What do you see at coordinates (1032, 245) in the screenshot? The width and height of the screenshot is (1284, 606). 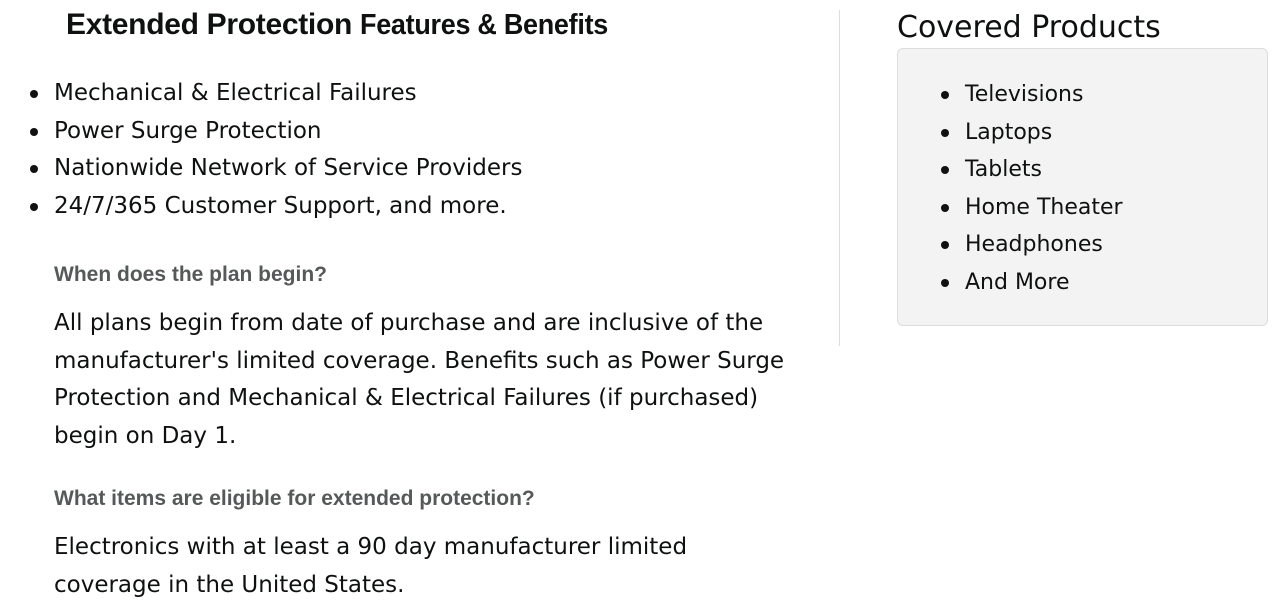 I see `list-item: Headphones` at bounding box center [1032, 245].